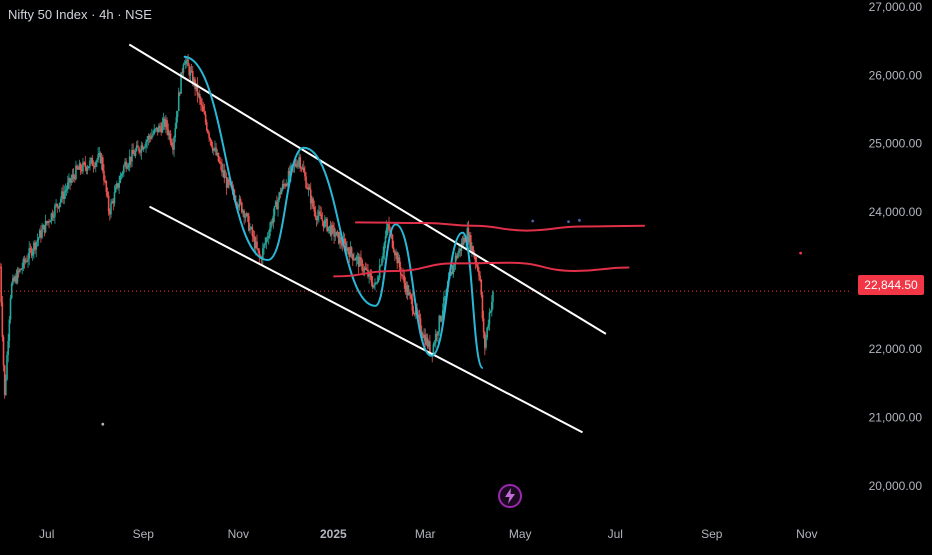 This screenshot has width=932, height=555. What do you see at coordinates (106, 14) in the screenshot?
I see `interval-label: 4h` at bounding box center [106, 14].